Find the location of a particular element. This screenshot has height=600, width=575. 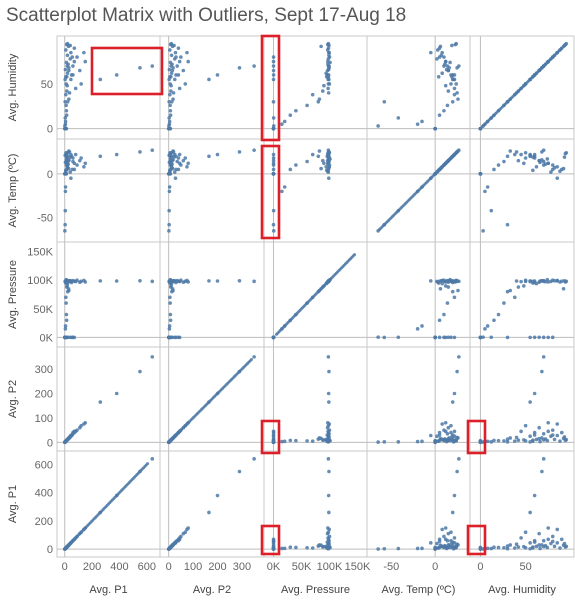

cell-pressure-vs-humidity is located at coordinates (522, 294).